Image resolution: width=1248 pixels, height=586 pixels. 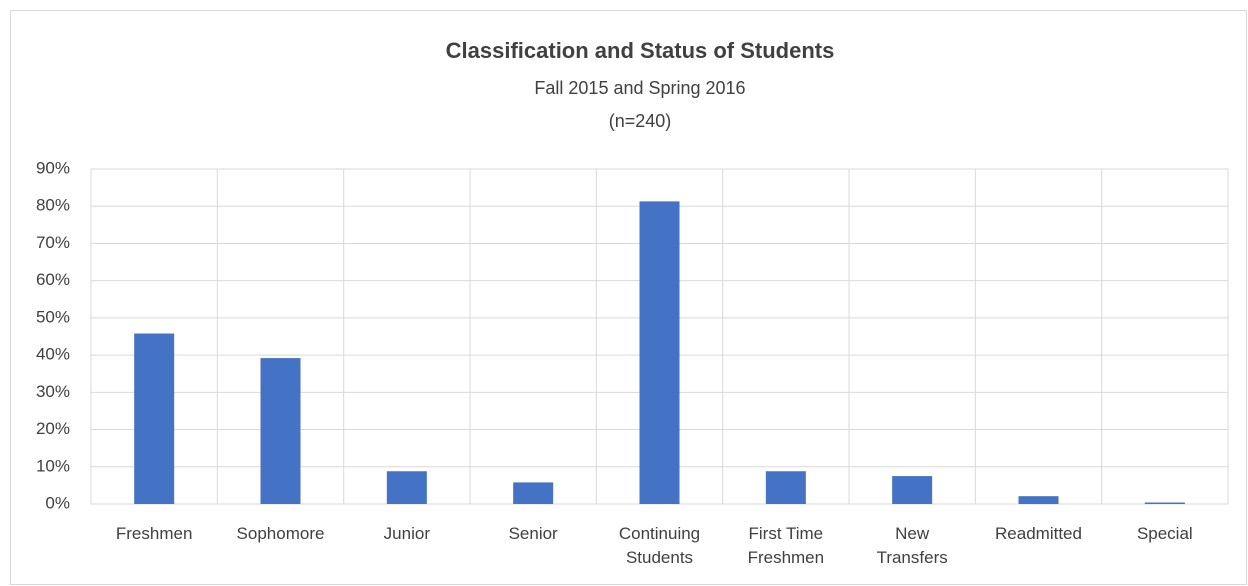 What do you see at coordinates (53, 428) in the screenshot?
I see `y-tick-label: 20%` at bounding box center [53, 428].